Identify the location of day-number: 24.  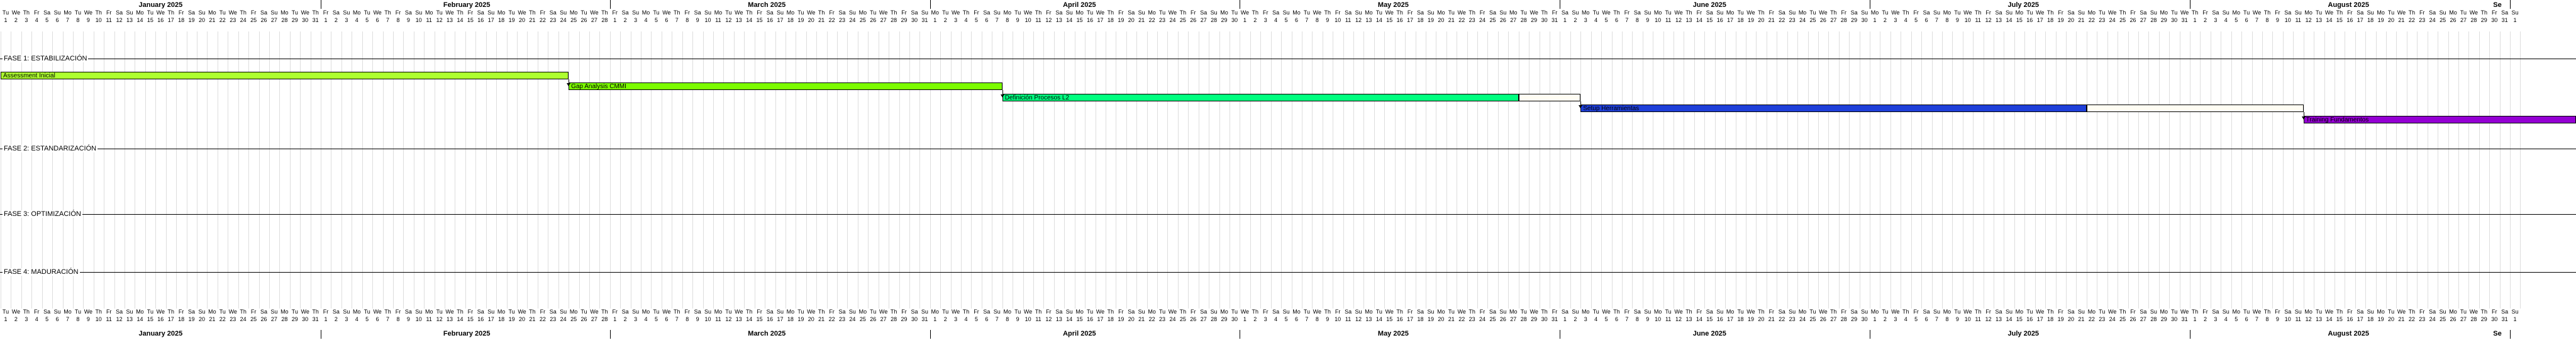
(2112, 20).